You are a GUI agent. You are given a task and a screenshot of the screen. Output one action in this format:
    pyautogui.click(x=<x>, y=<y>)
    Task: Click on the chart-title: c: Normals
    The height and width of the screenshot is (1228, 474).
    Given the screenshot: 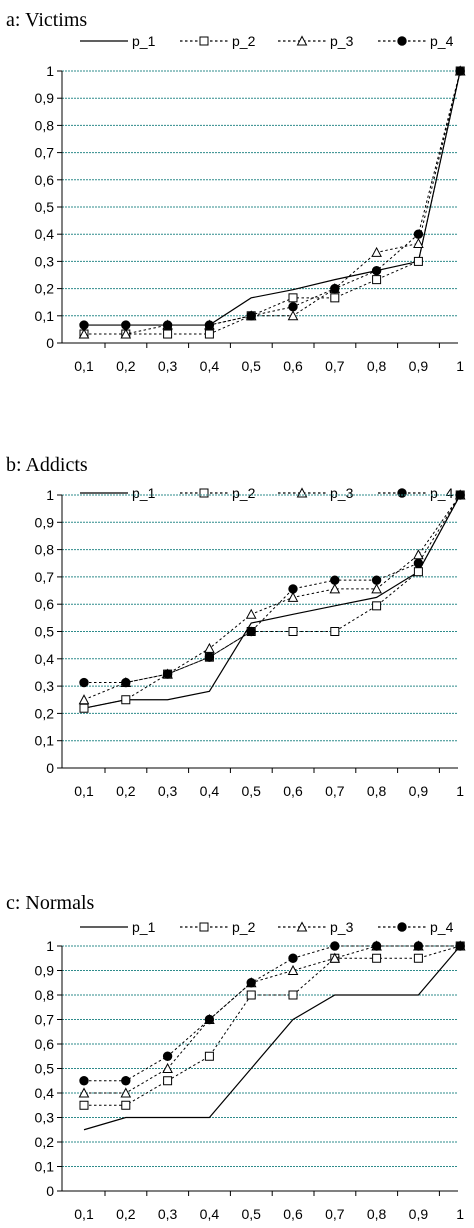 What is the action you would take?
    pyautogui.click(x=50, y=903)
    